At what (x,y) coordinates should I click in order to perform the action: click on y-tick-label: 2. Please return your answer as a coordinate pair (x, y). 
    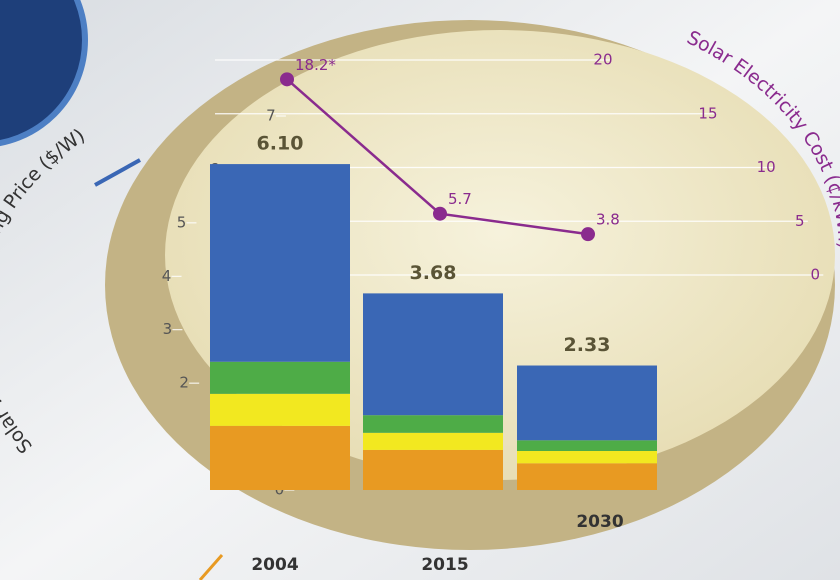
    Looking at the image, I should click on (184, 383).